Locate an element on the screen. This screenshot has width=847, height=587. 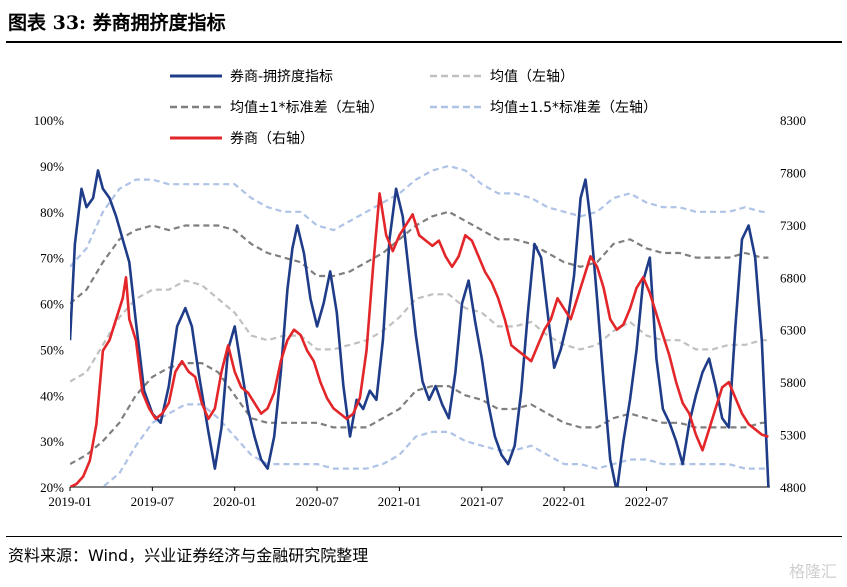
y-right-tick-label: 5800 is located at coordinates (793, 382).